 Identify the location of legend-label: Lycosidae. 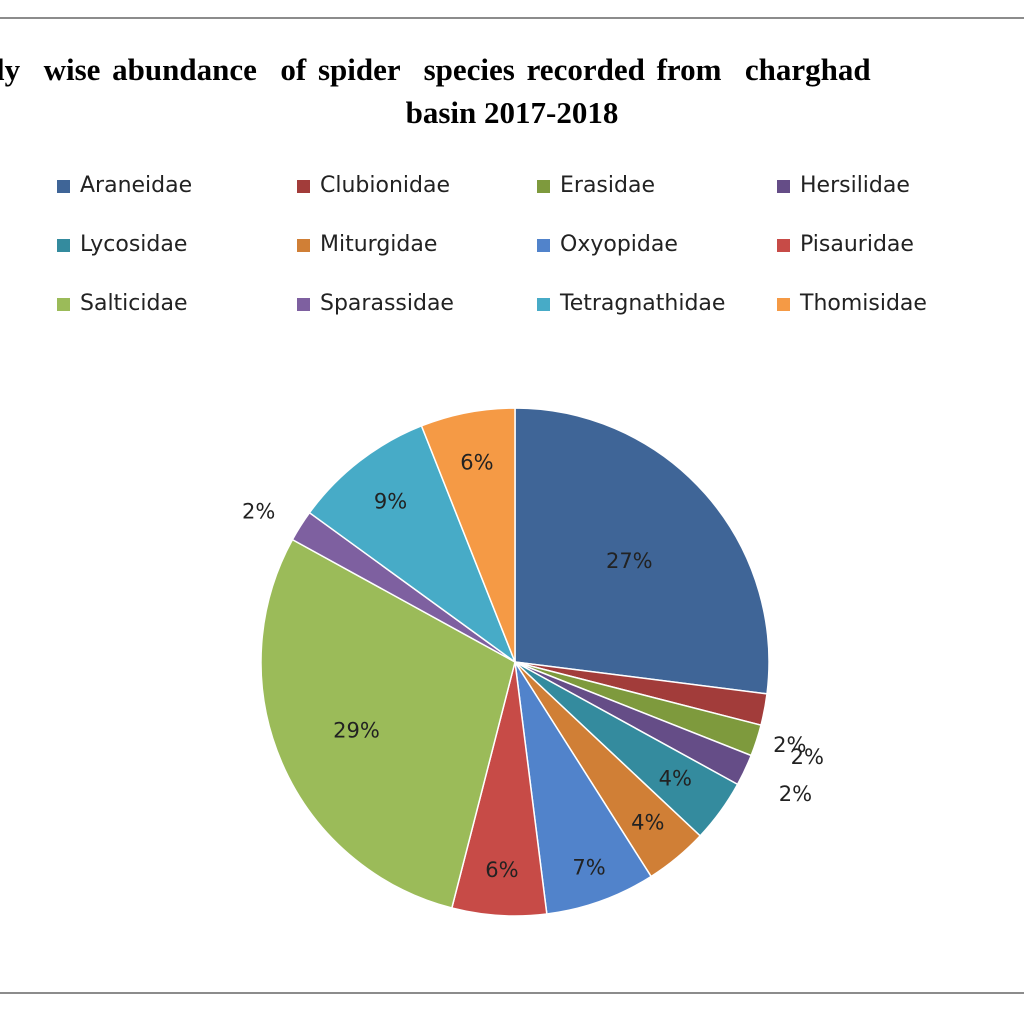
(134, 244).